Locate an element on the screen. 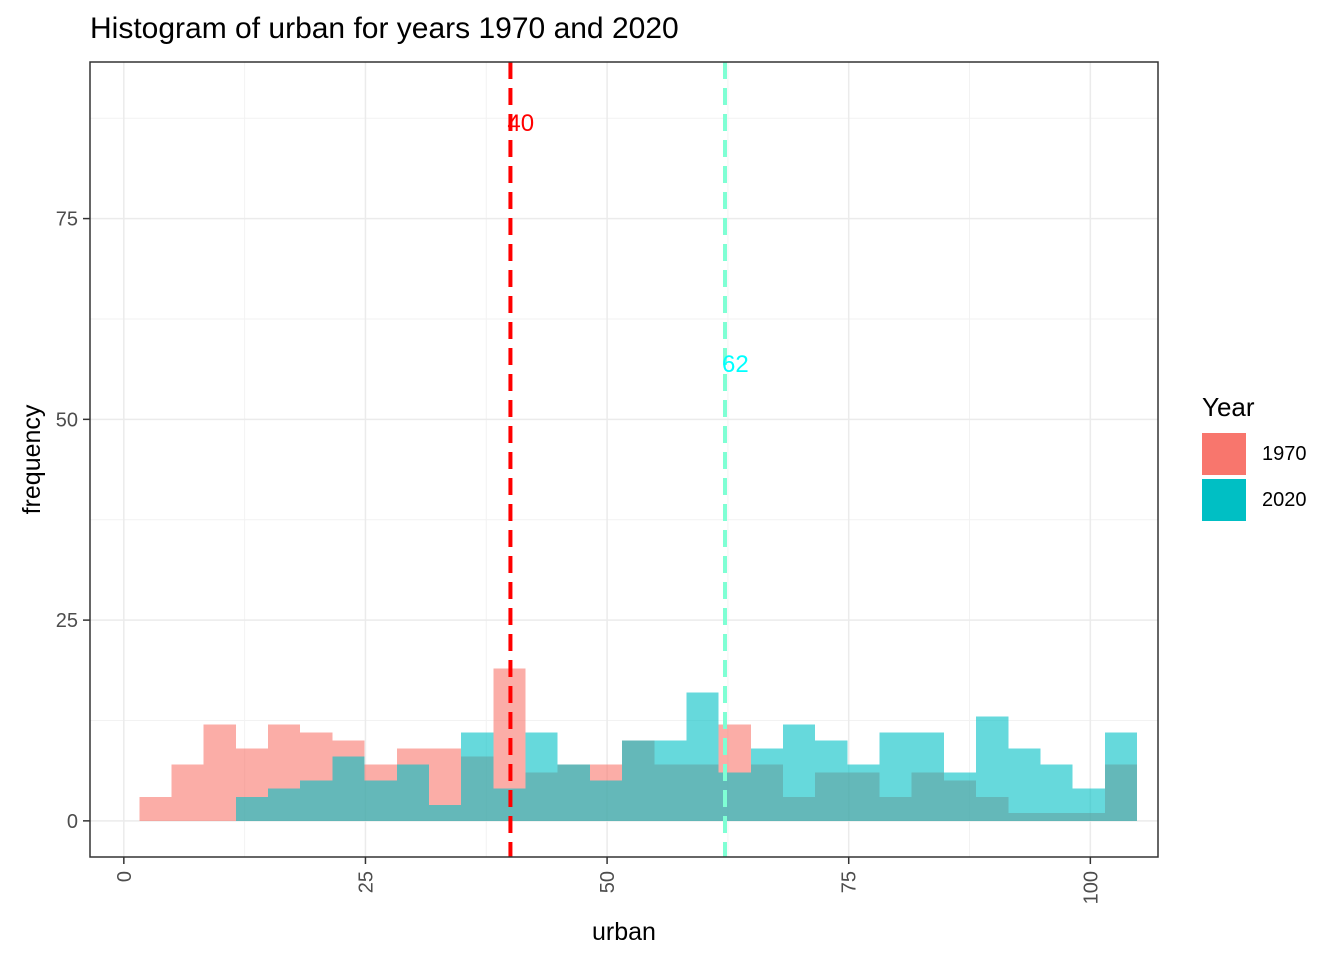 This screenshot has width=1344, height=960. legend-key-2020 is located at coordinates (1224, 500).